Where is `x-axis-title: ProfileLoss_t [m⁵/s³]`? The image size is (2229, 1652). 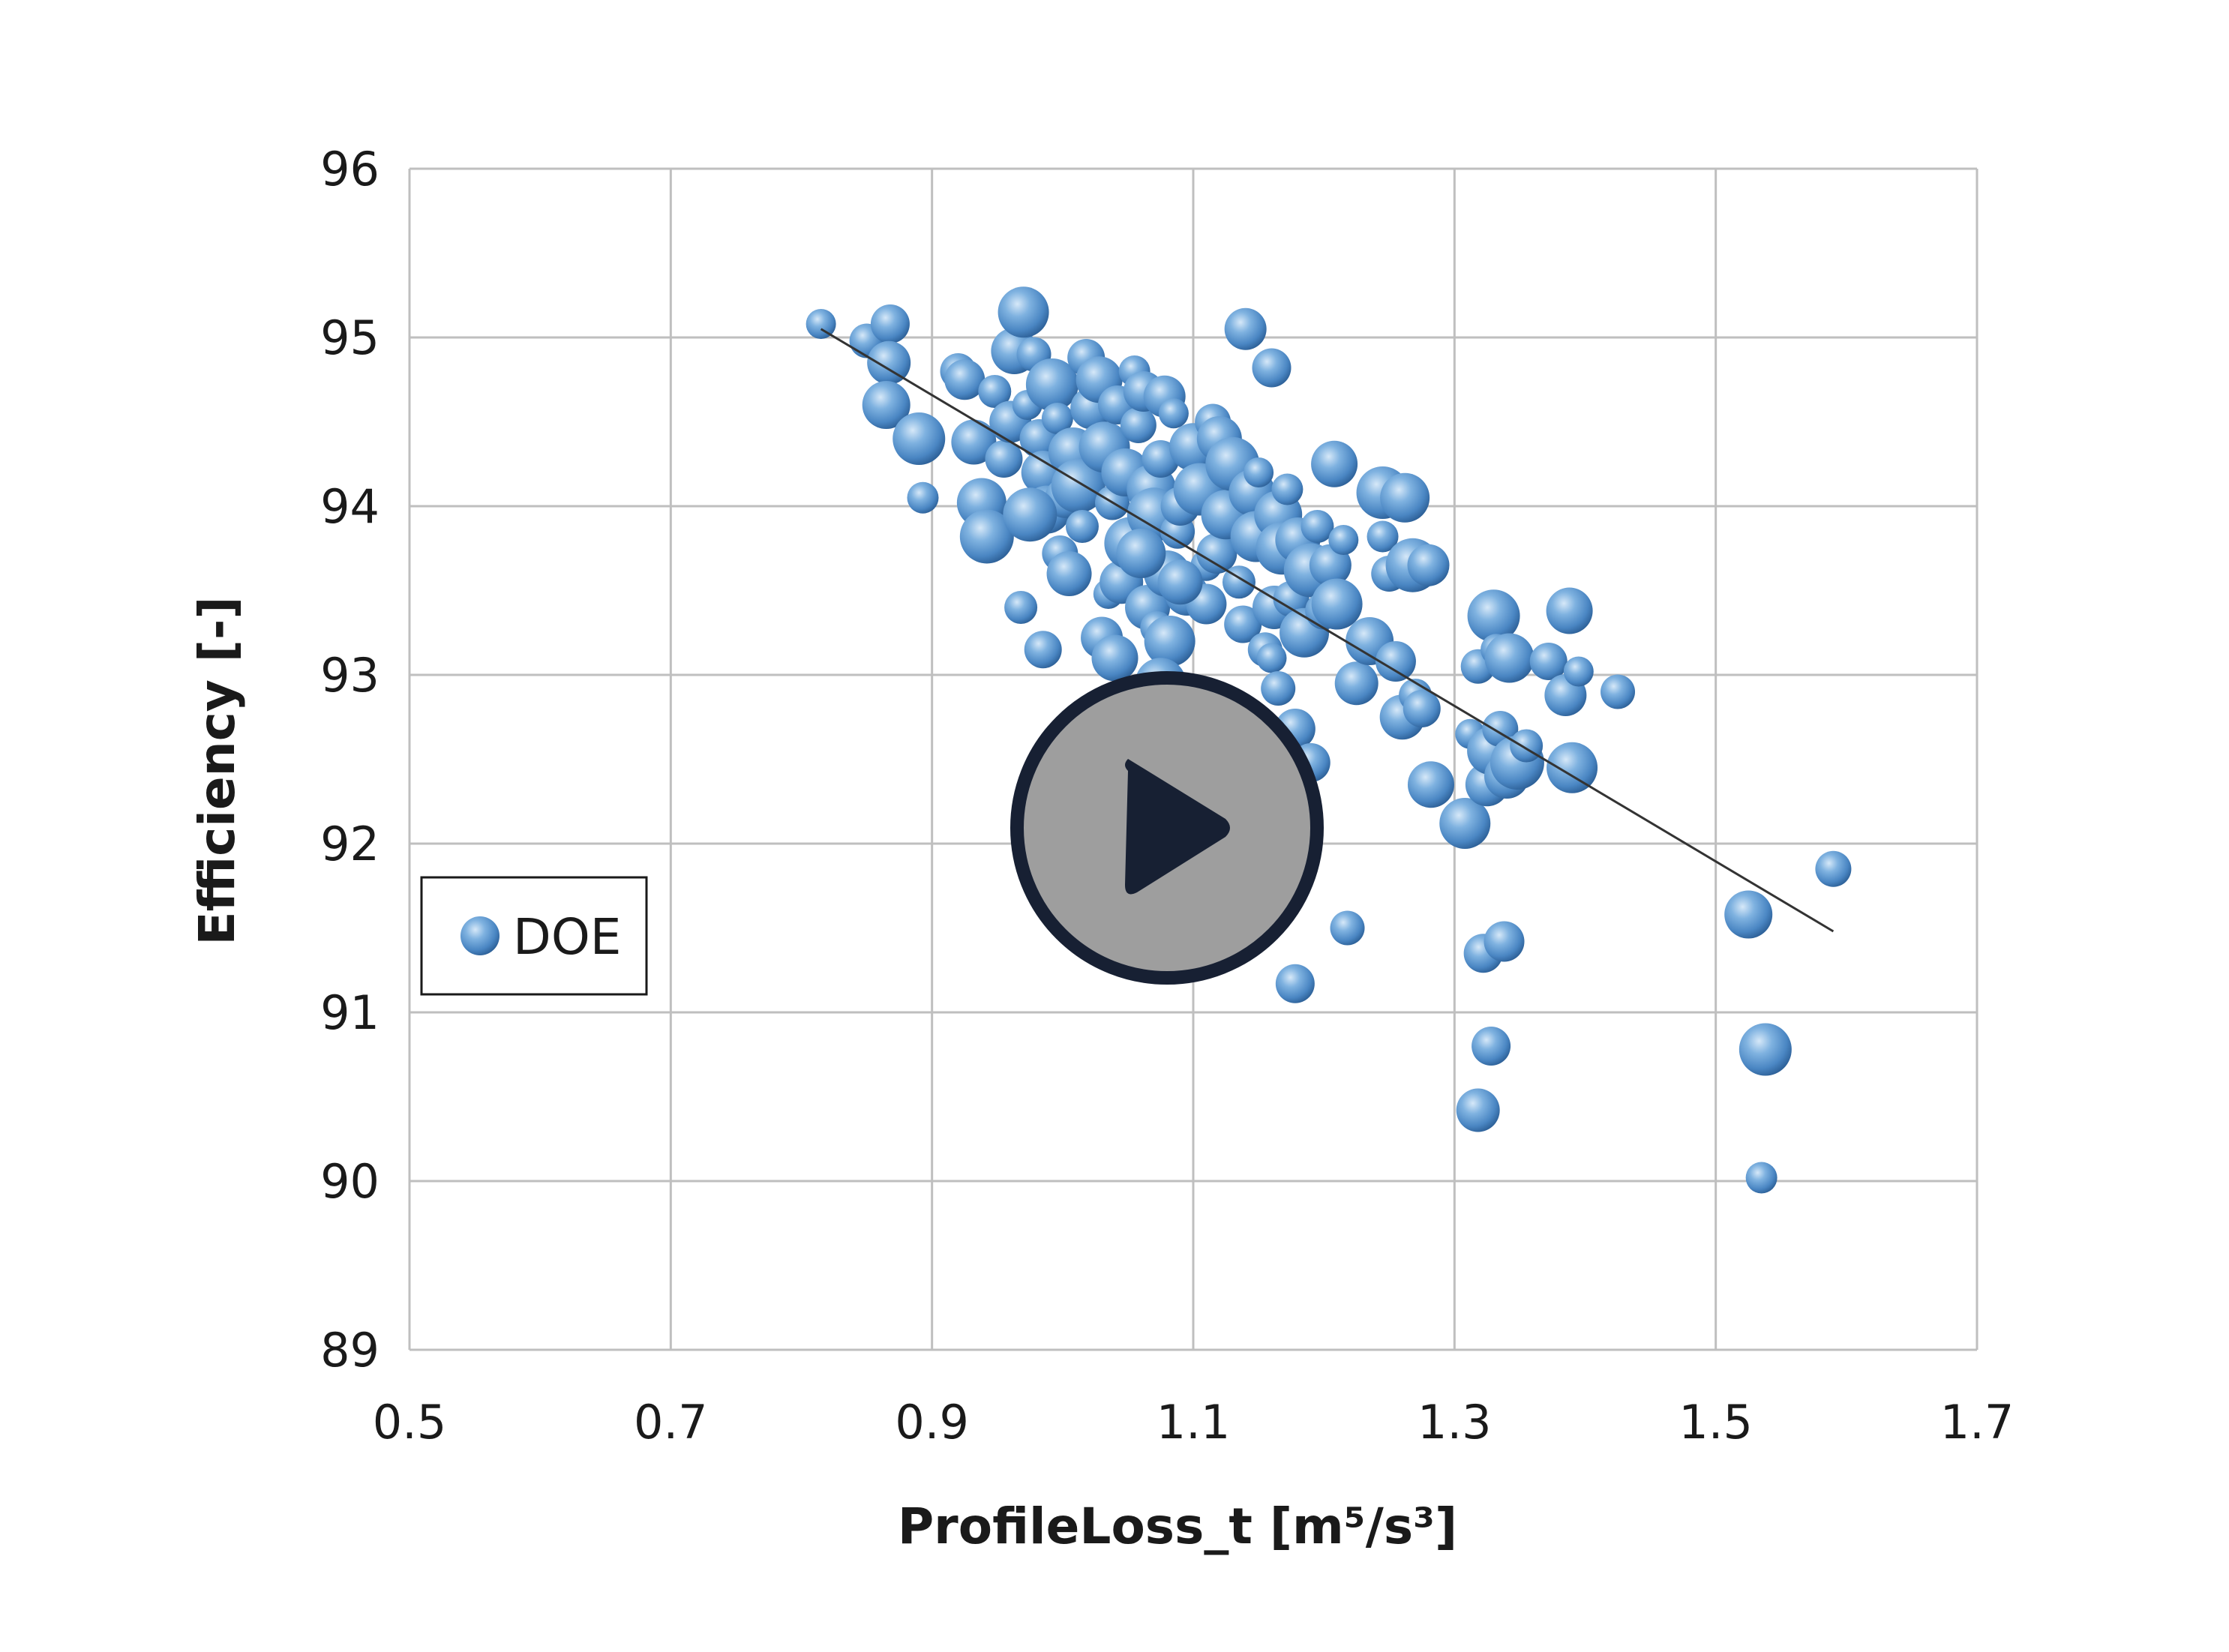 x-axis-title: ProfileLoss_t [m⁵/s³] is located at coordinates (1177, 1526).